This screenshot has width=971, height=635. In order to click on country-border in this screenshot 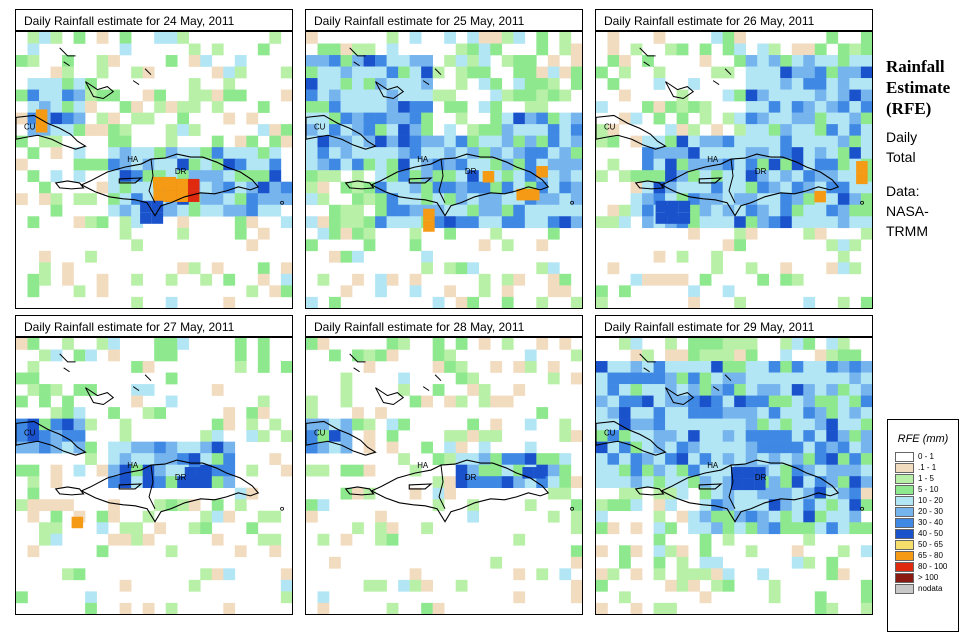, I will do `click(732, 487)`.